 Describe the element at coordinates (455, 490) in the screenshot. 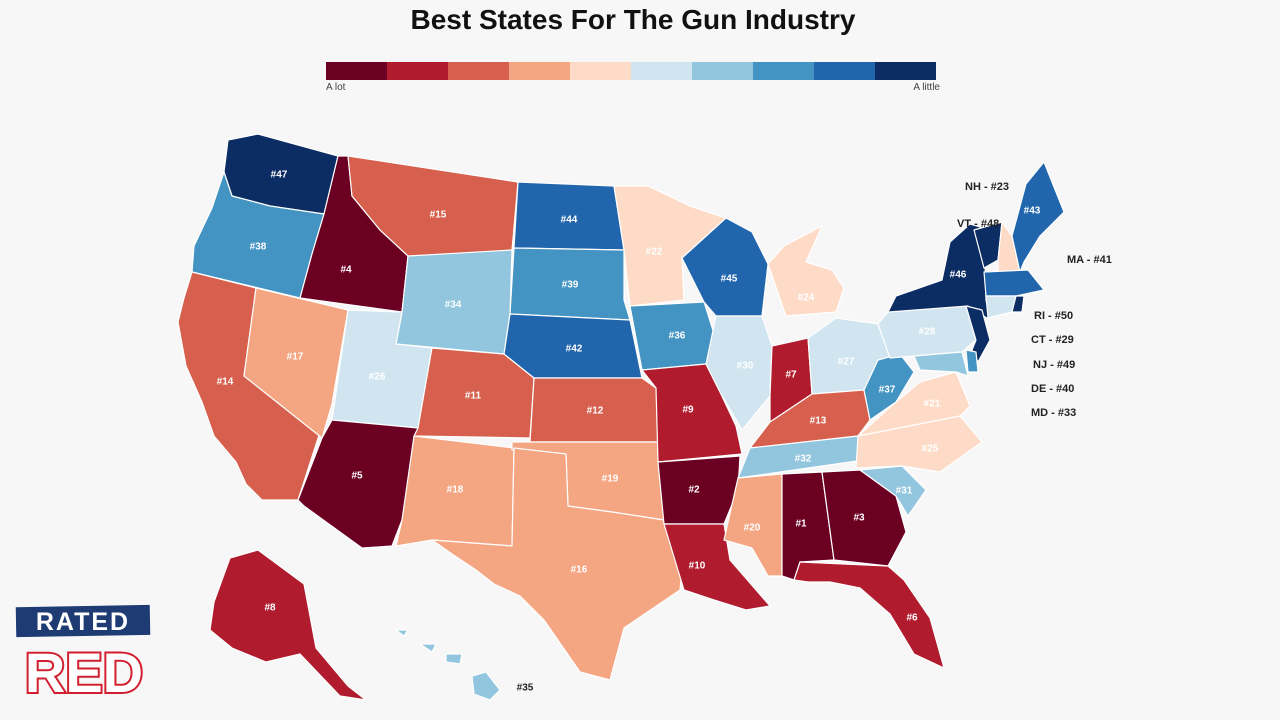

I see `rank-label-nm: #18` at that location.